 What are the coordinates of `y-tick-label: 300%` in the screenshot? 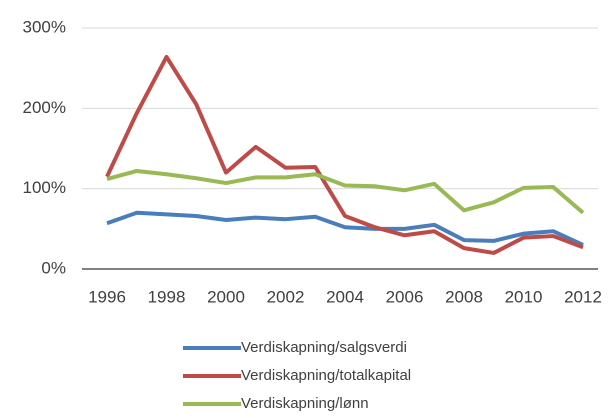 It's located at (44, 26).